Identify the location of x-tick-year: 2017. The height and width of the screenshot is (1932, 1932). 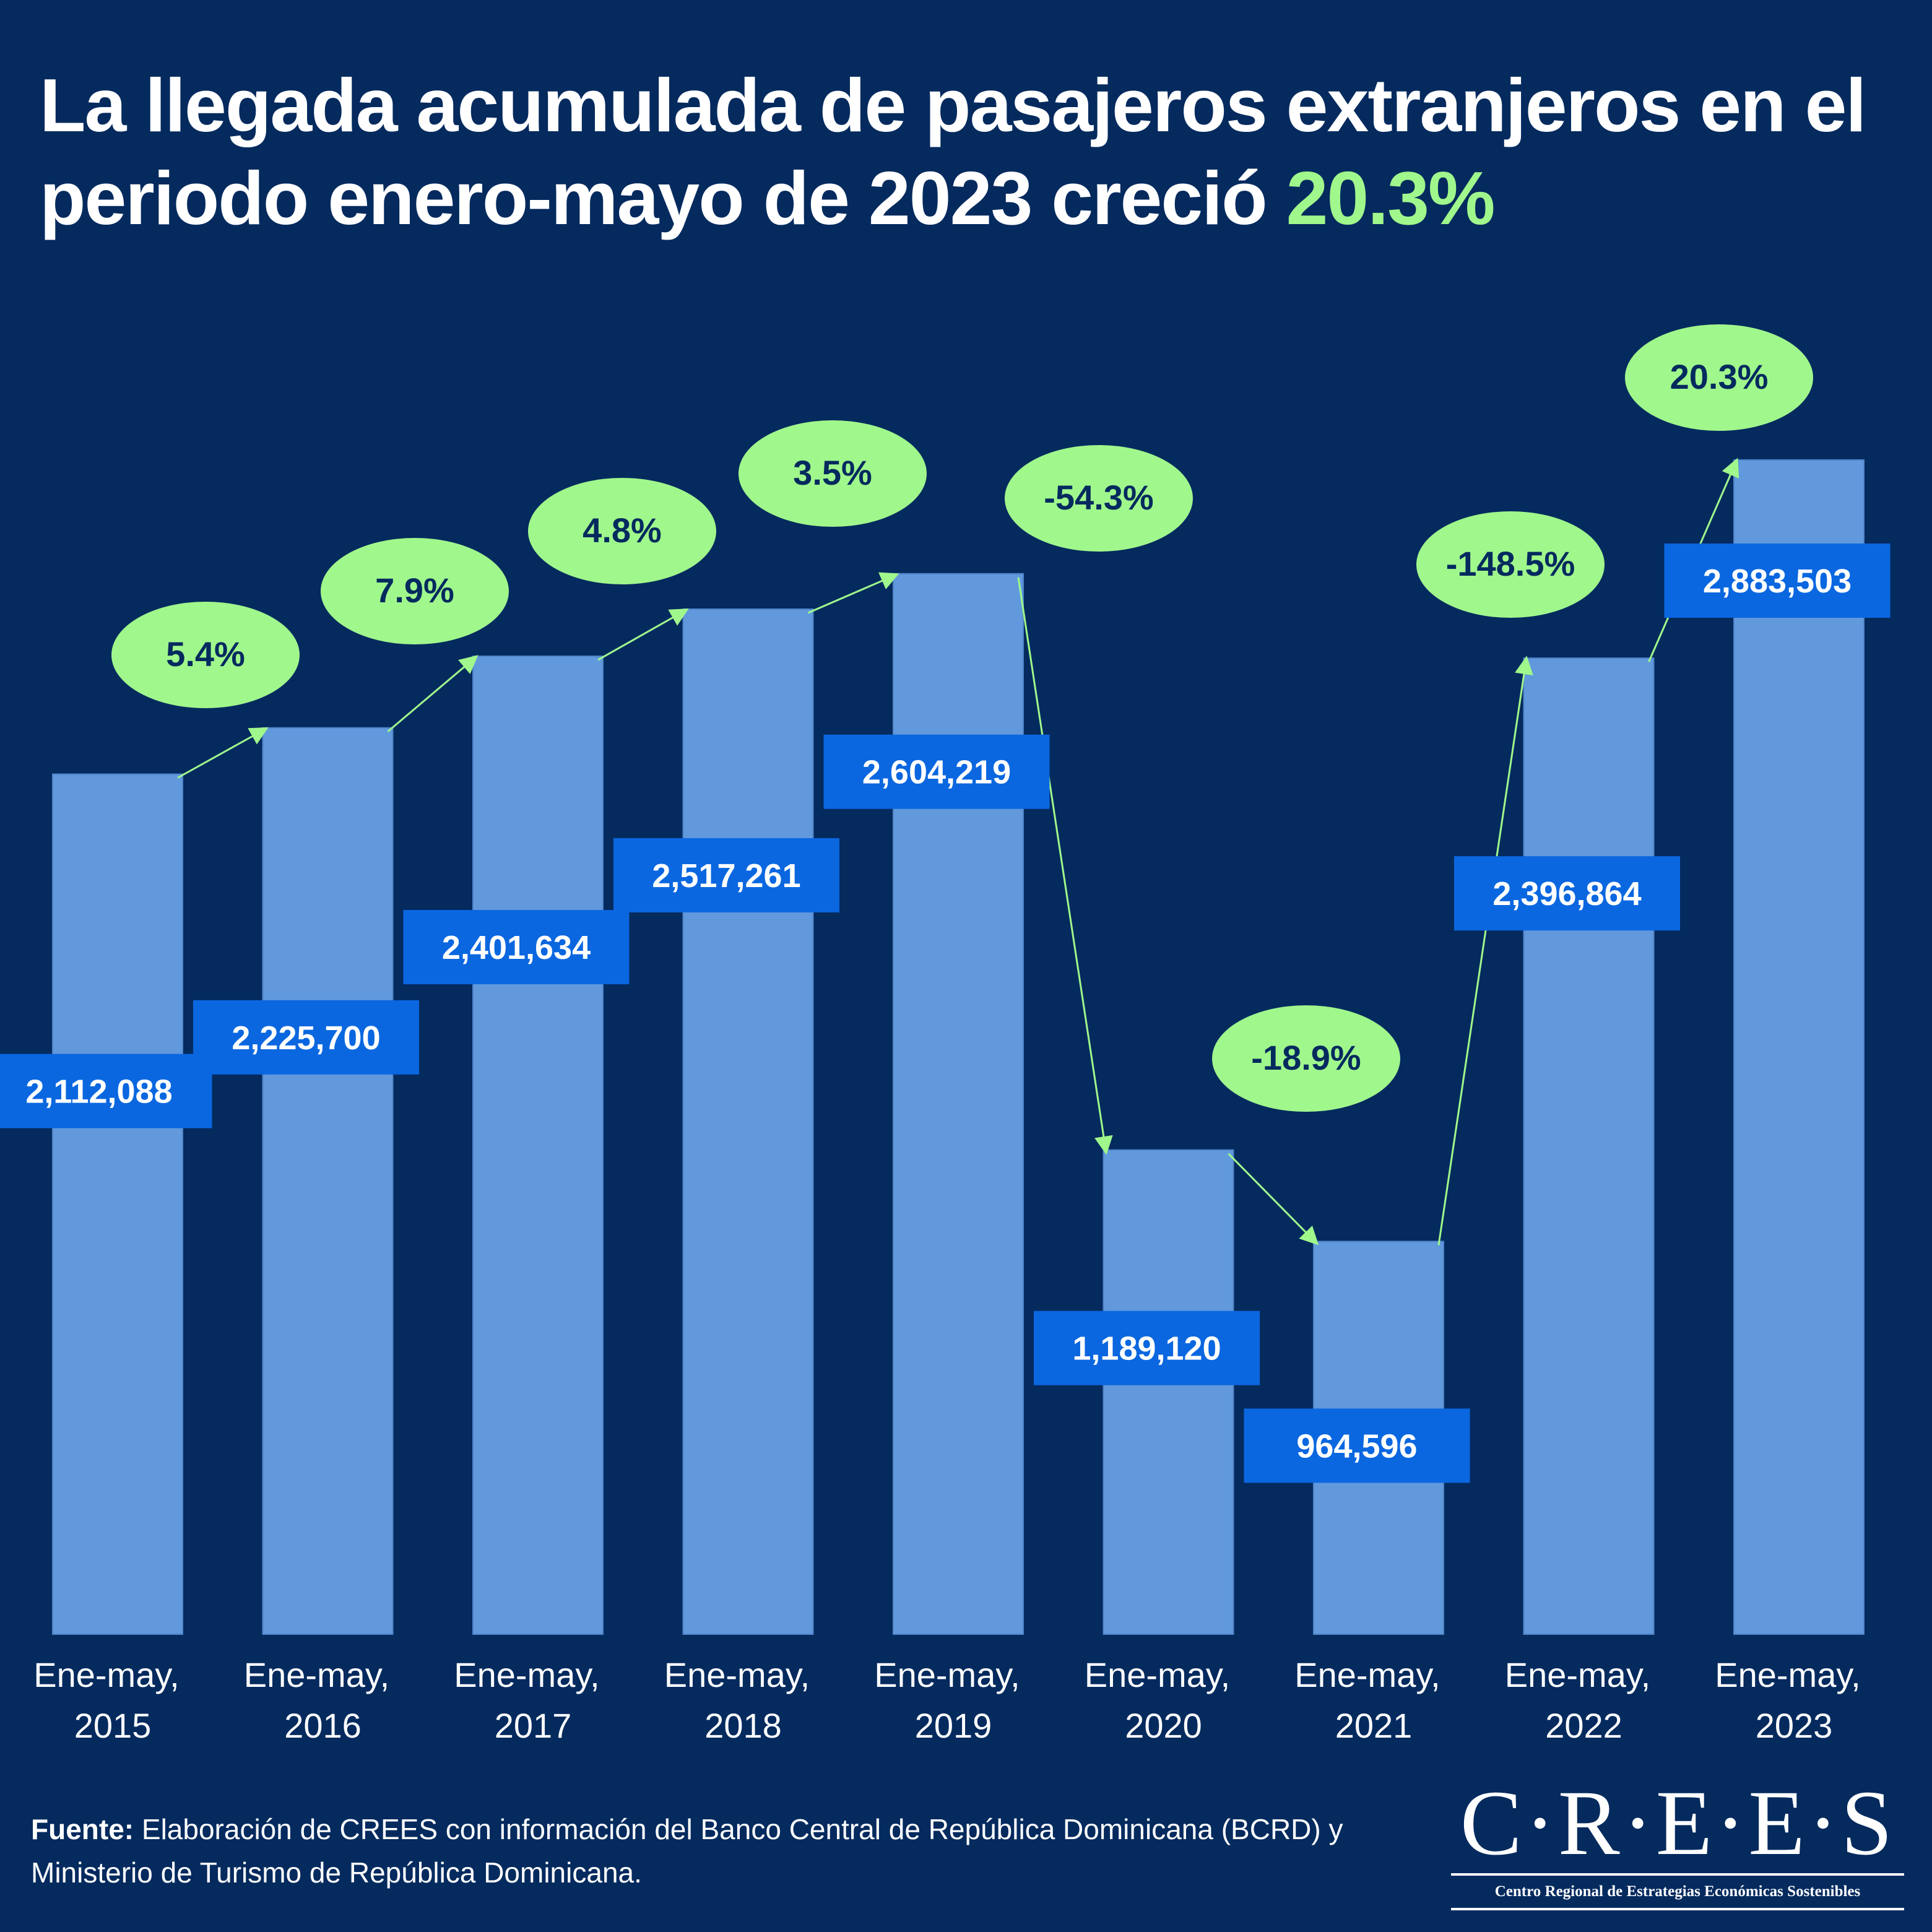
(533, 1726).